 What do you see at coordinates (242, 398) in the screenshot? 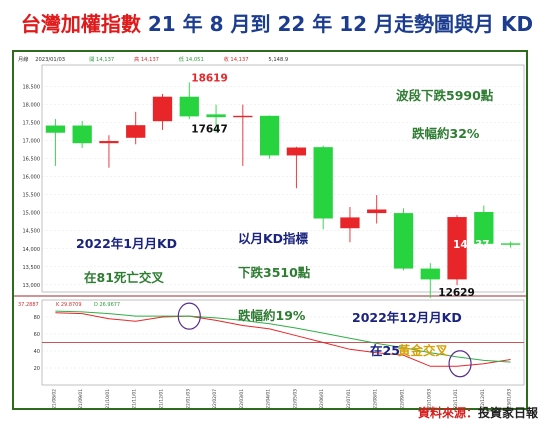
I see `x-axis-date-label: 2022/03/01` at bounding box center [242, 398].